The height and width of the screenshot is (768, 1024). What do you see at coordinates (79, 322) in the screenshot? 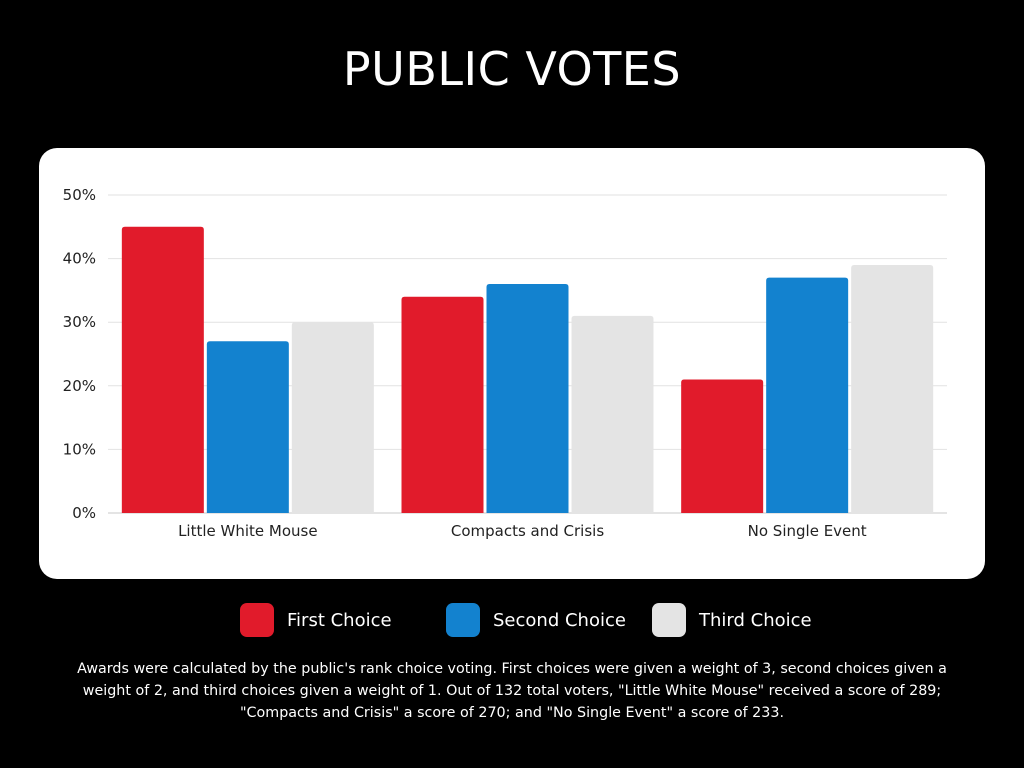
I see `y-tick-label: 30%` at bounding box center [79, 322].